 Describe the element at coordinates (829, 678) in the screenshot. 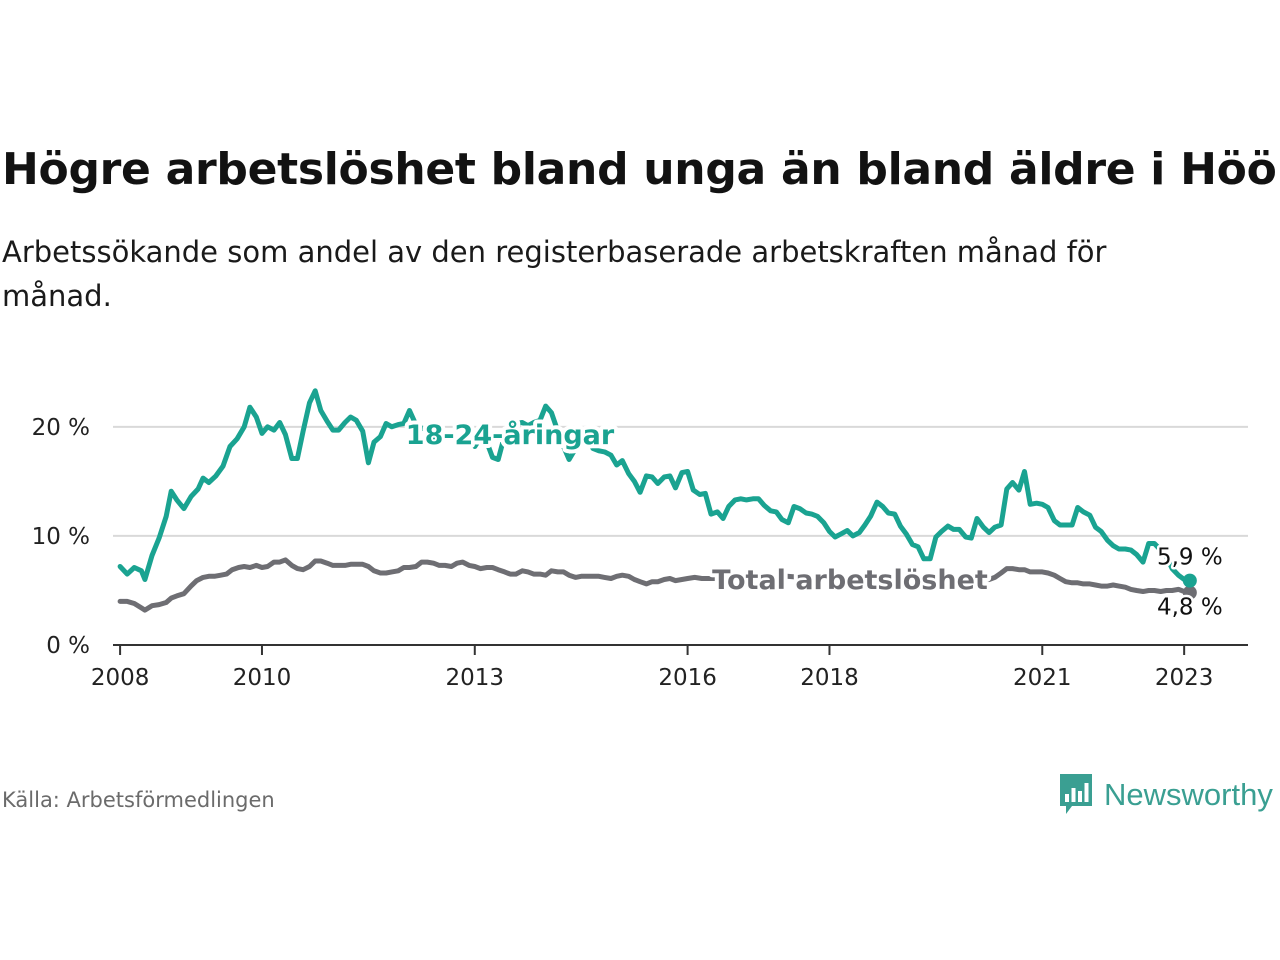

I see `x-tick-label: 2018` at that location.